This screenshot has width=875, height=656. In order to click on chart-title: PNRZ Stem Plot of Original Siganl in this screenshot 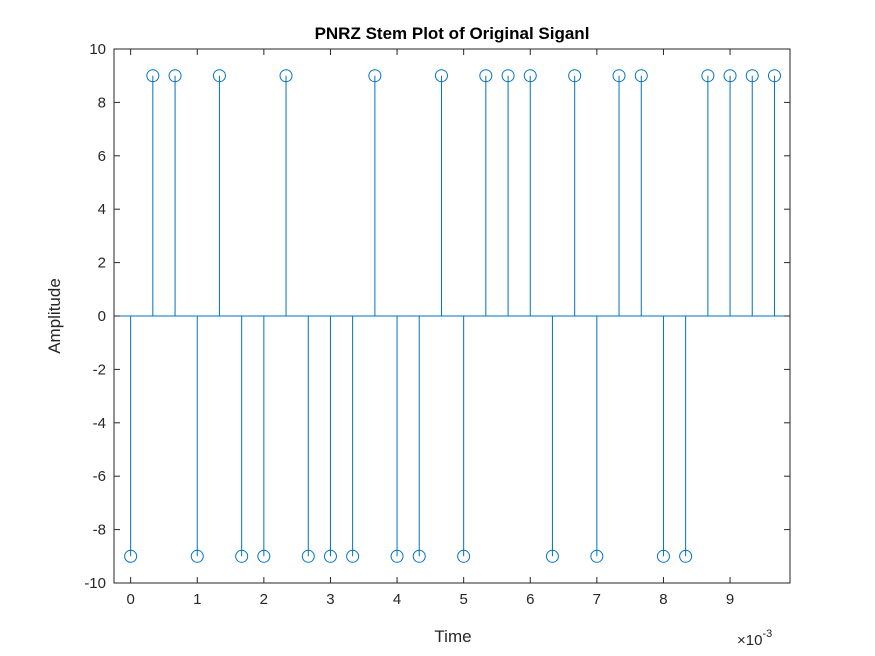, I will do `click(452, 33)`.